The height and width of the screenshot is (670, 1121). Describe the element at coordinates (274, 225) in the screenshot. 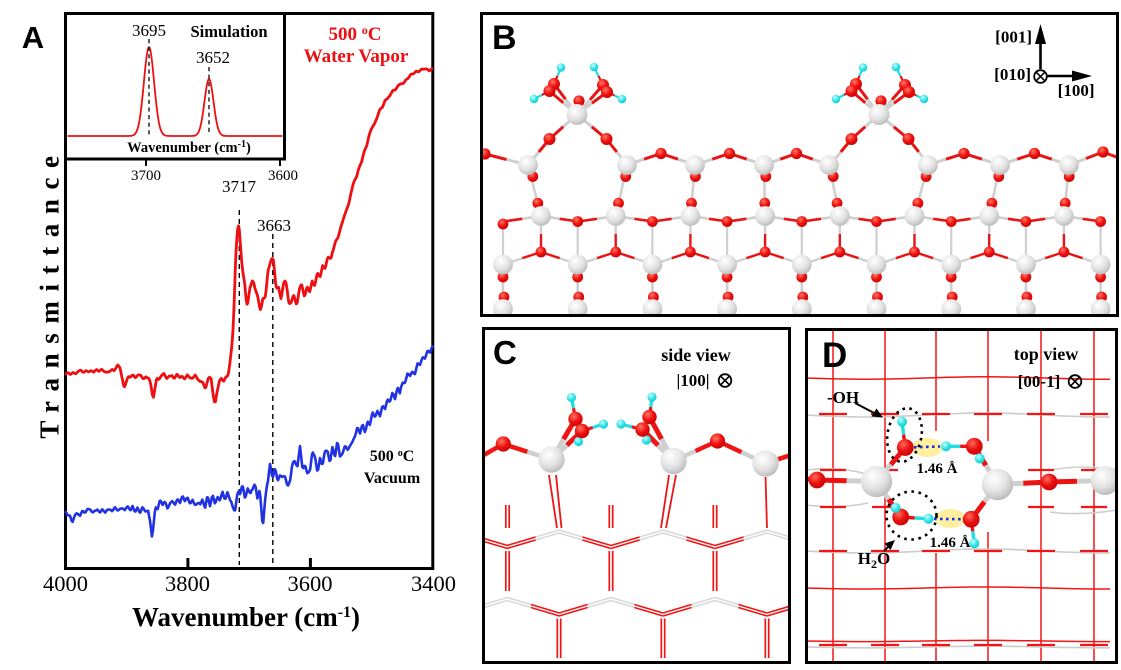

I see `svg-text: 3663` at that location.